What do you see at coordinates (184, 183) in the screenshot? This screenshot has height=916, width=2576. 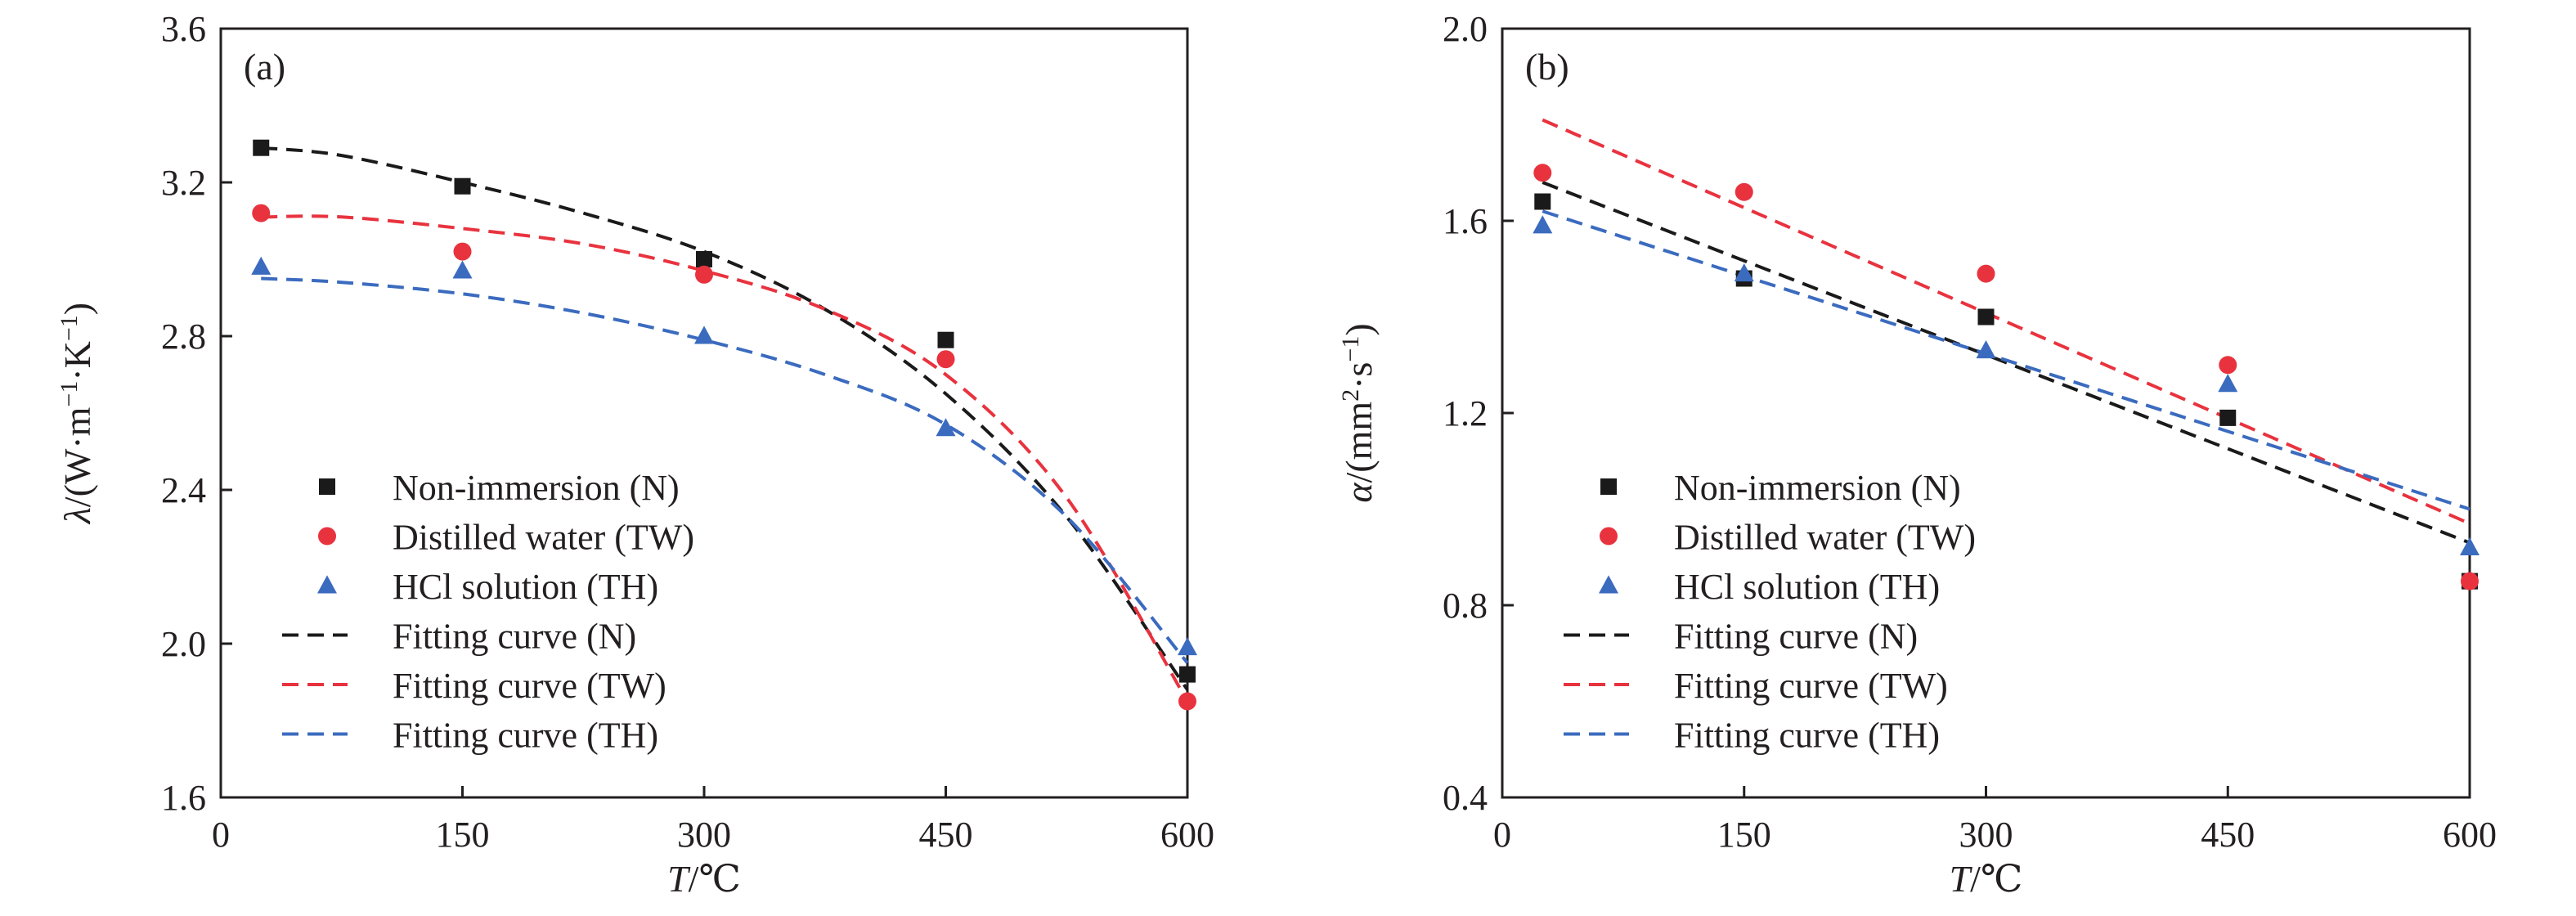 I see `y-tick-label: 3.2` at bounding box center [184, 183].